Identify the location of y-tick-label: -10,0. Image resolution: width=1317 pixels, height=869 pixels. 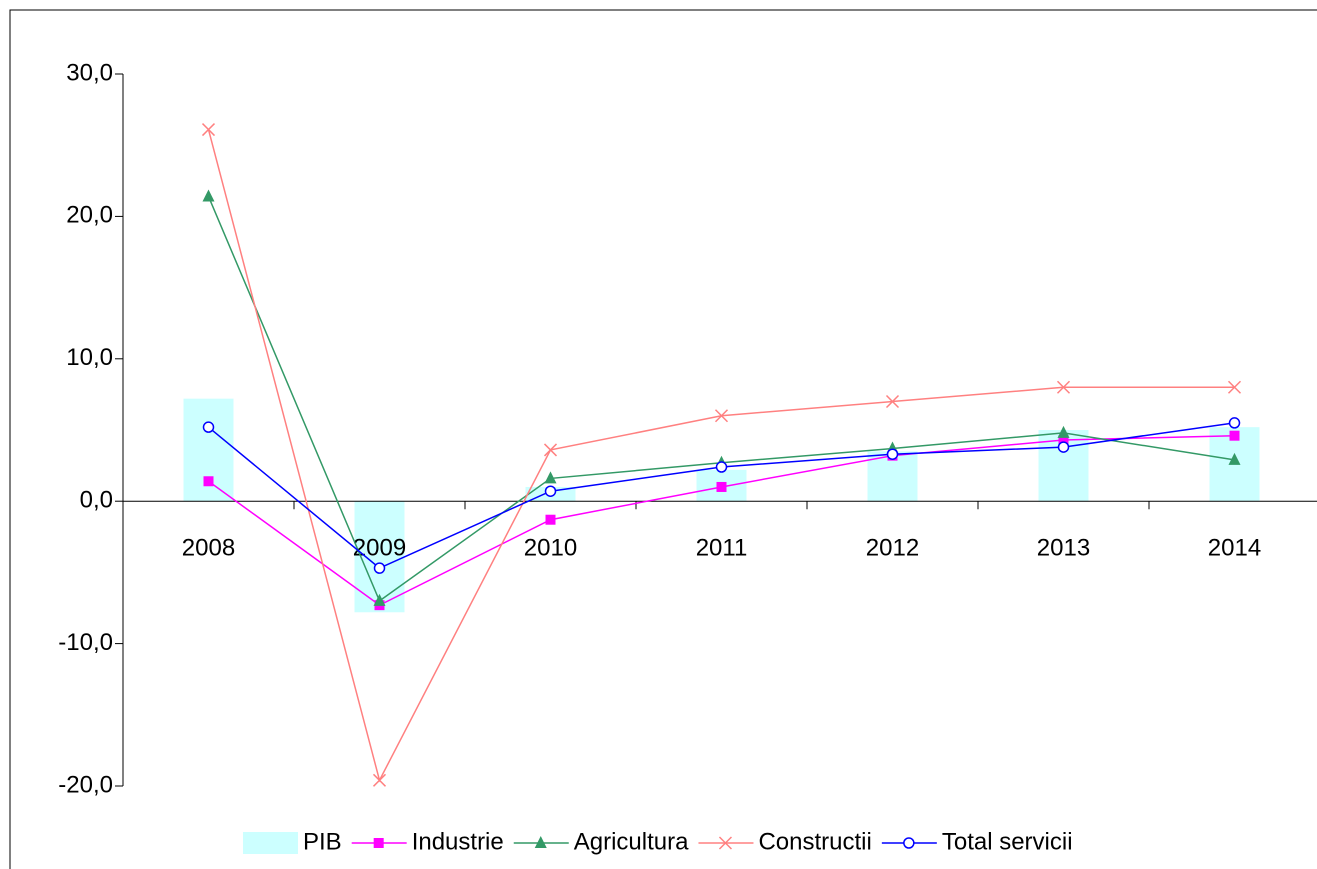
(85, 642).